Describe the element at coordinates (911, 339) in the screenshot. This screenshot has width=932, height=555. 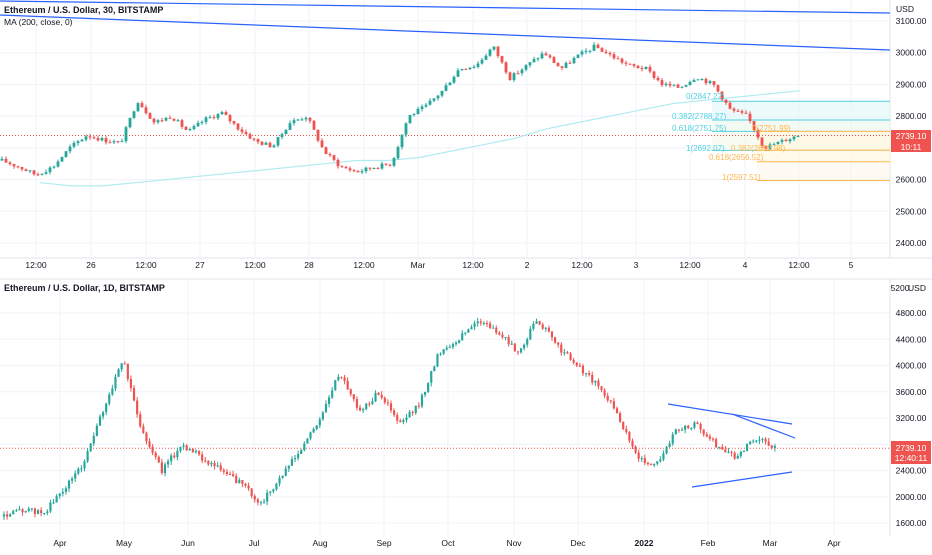
I see `bottom-y-tick-label: 4400.00` at that location.